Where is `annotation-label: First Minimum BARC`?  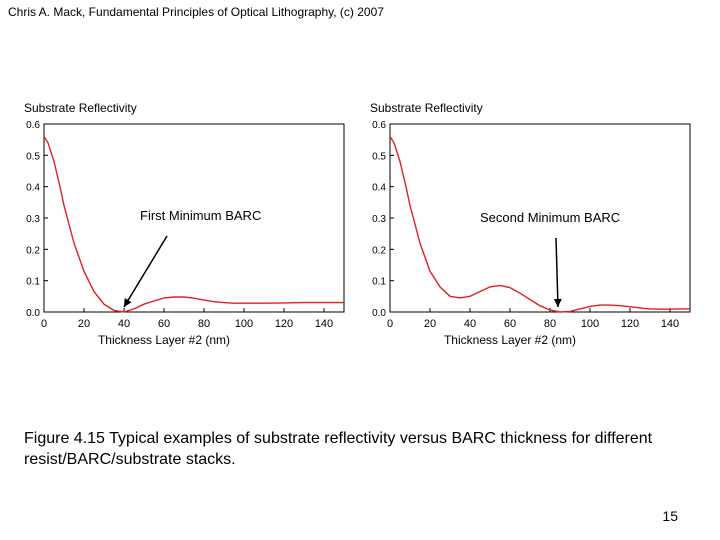 annotation-label: First Minimum BARC is located at coordinates (200, 215).